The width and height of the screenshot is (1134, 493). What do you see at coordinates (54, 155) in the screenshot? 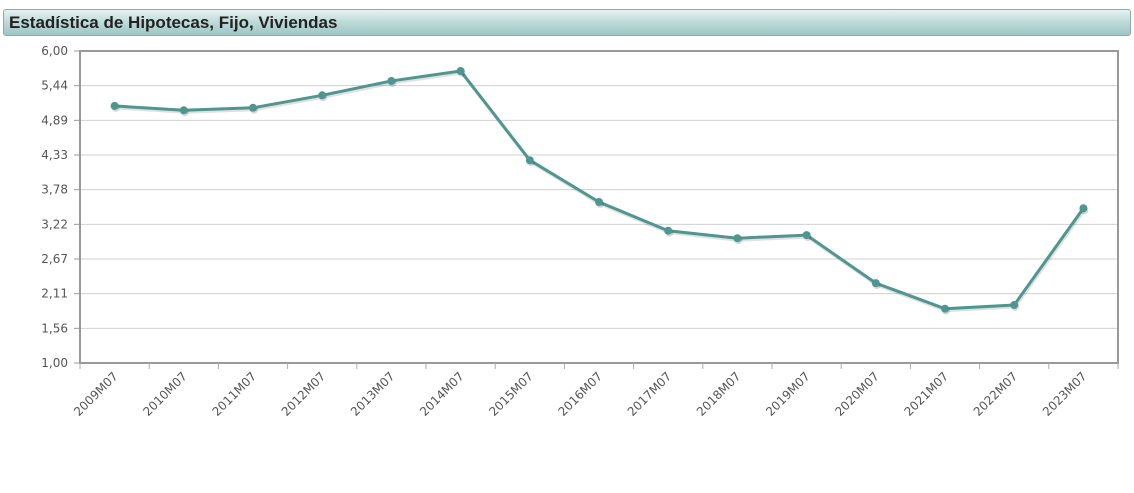
I see `y-tick-label: 4,33` at bounding box center [54, 155].